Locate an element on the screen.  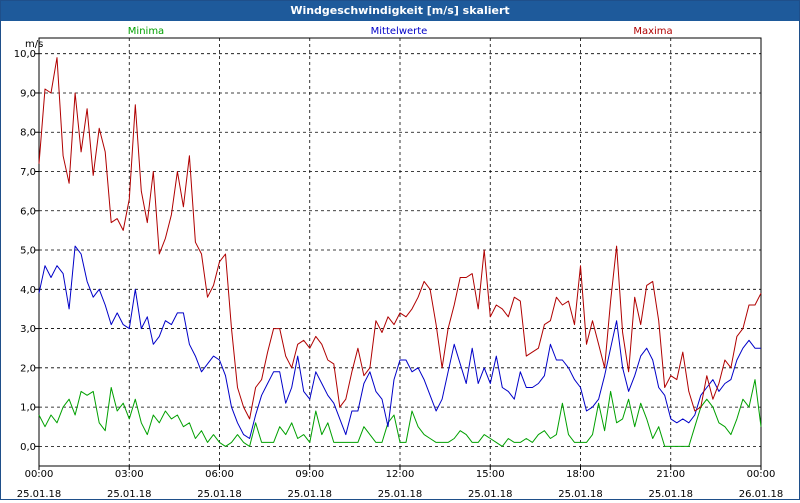
y-tick-label: 6,0 is located at coordinates (28, 211).